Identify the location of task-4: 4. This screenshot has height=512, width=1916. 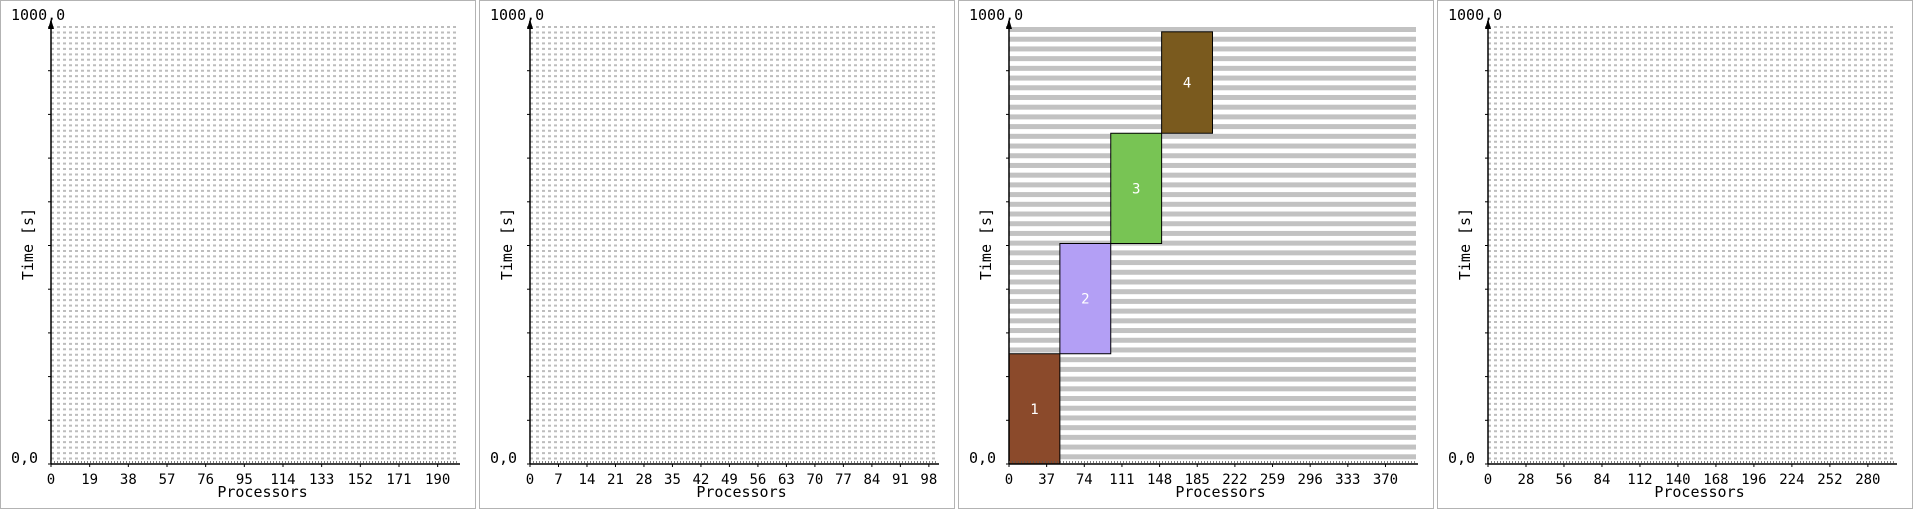
(1187, 82).